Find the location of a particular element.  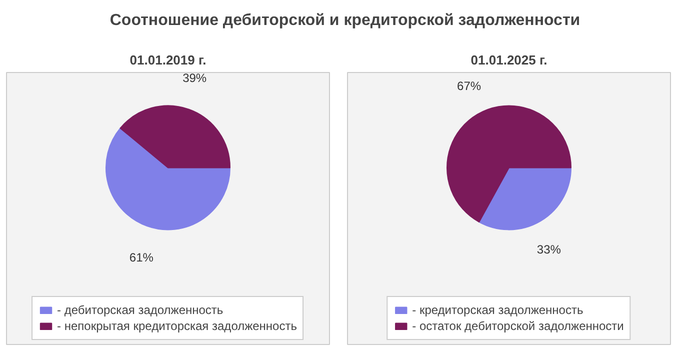

text: Соотношение дебиторской и кредиторской задолженности is located at coordinates (345, 21).